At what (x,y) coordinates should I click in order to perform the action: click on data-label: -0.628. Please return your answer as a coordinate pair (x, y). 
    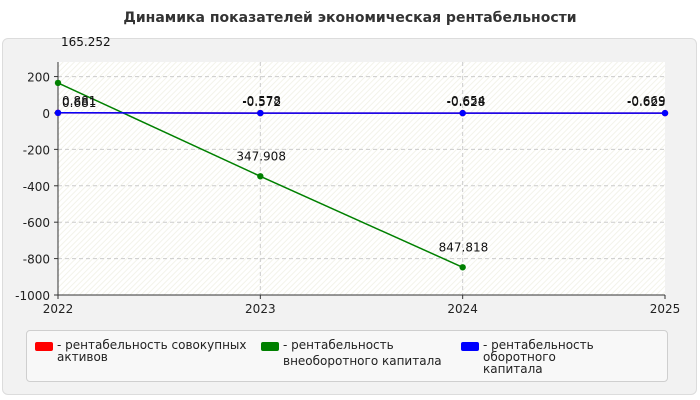
    Looking at the image, I should click on (466, 102).